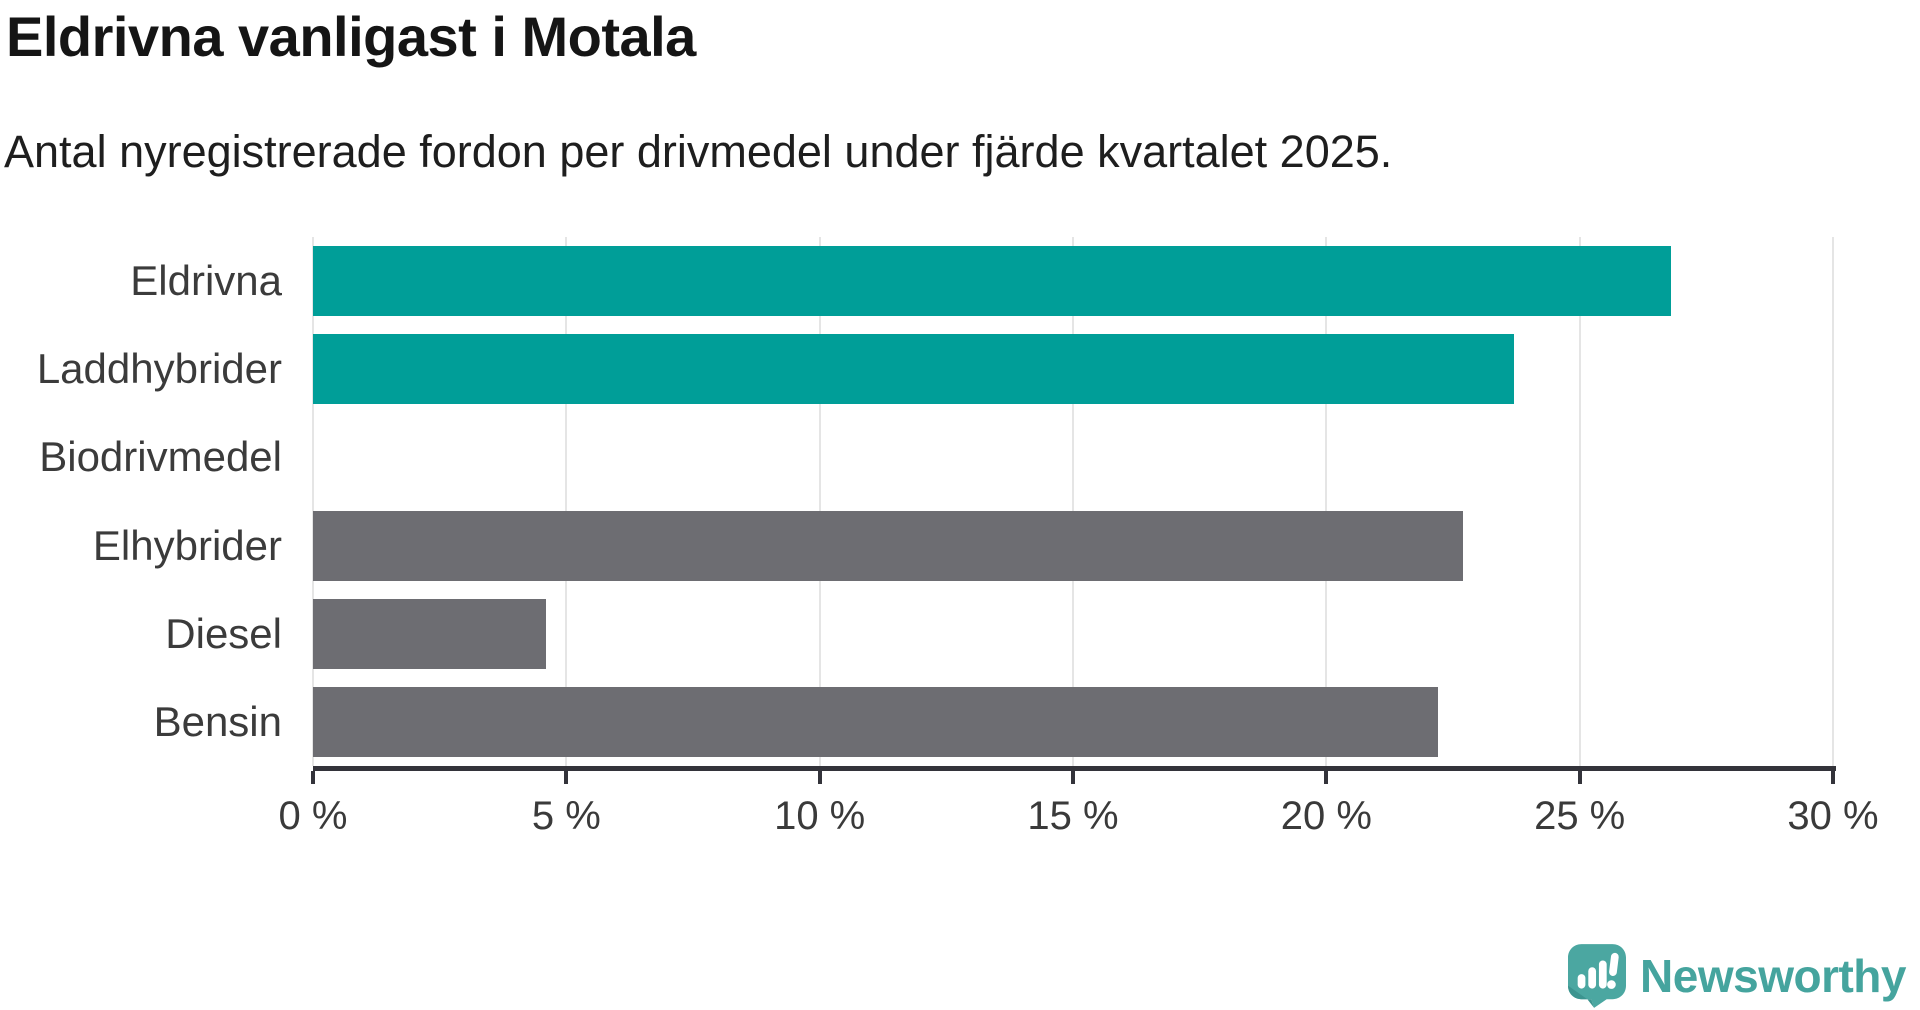 Image resolution: width=1920 pixels, height=1010 pixels. Describe the element at coordinates (1597, 976) in the screenshot. I see `newsworthy-logo-icon` at that location.